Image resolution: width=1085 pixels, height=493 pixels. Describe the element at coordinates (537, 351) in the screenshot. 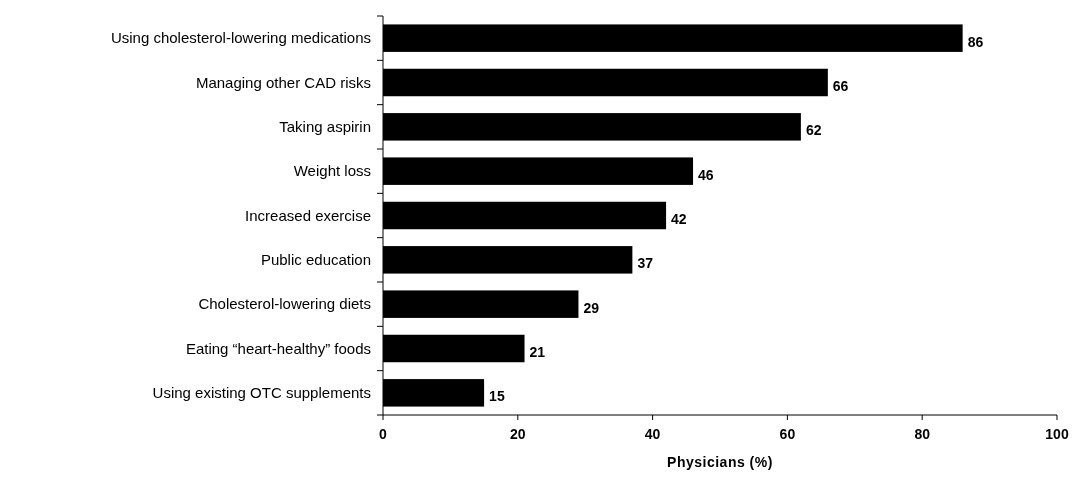

I see `data-label: 21` at that location.